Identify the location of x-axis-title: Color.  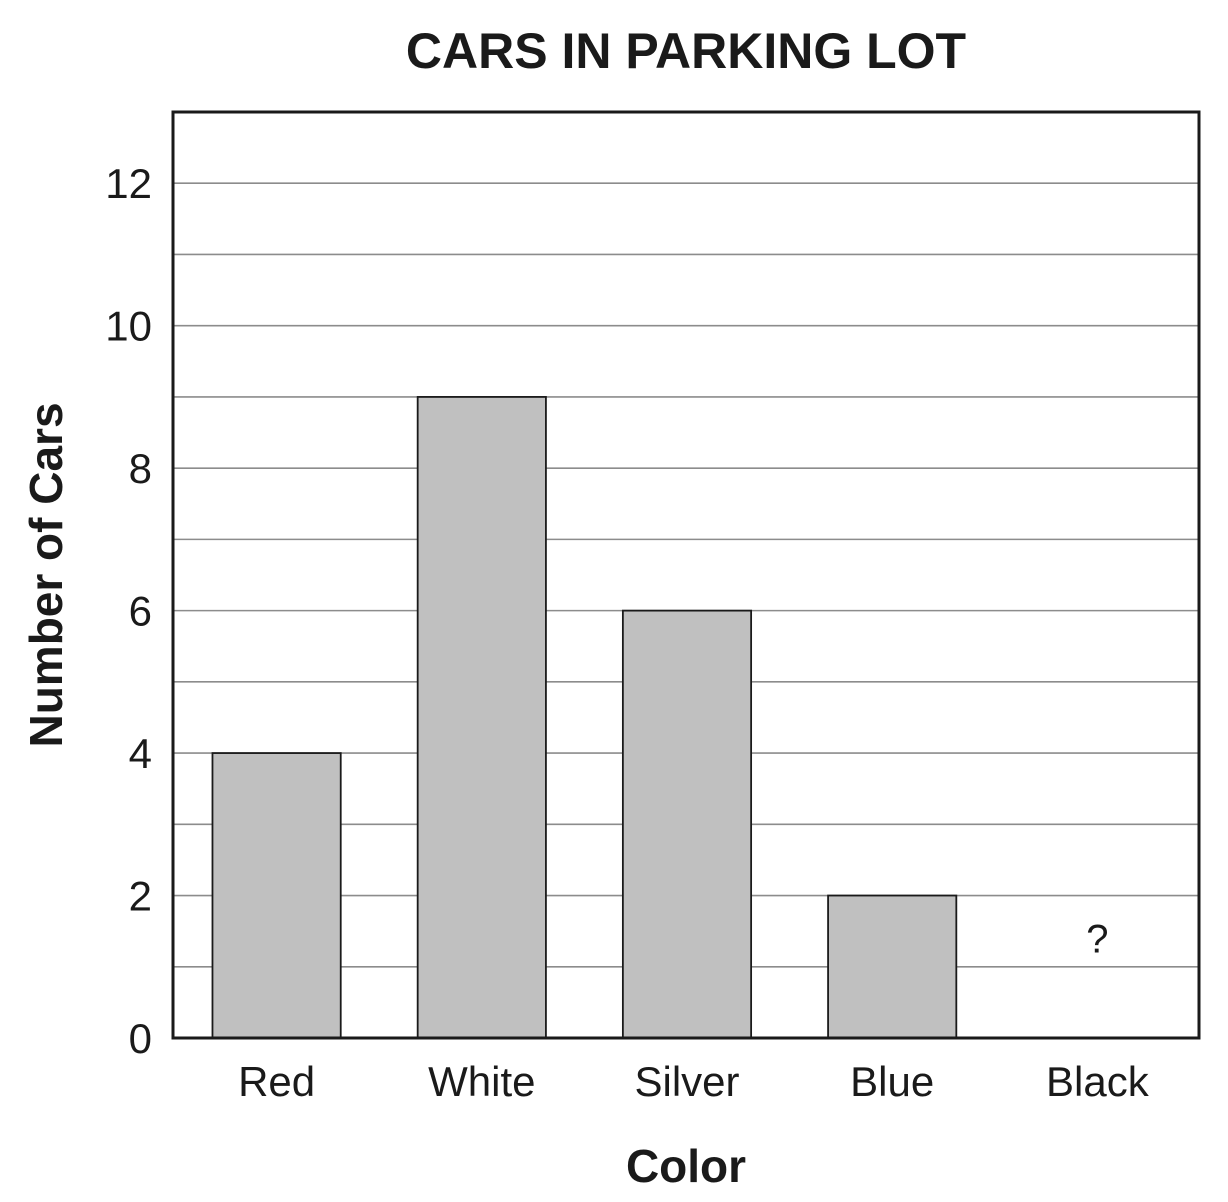
(686, 1166).